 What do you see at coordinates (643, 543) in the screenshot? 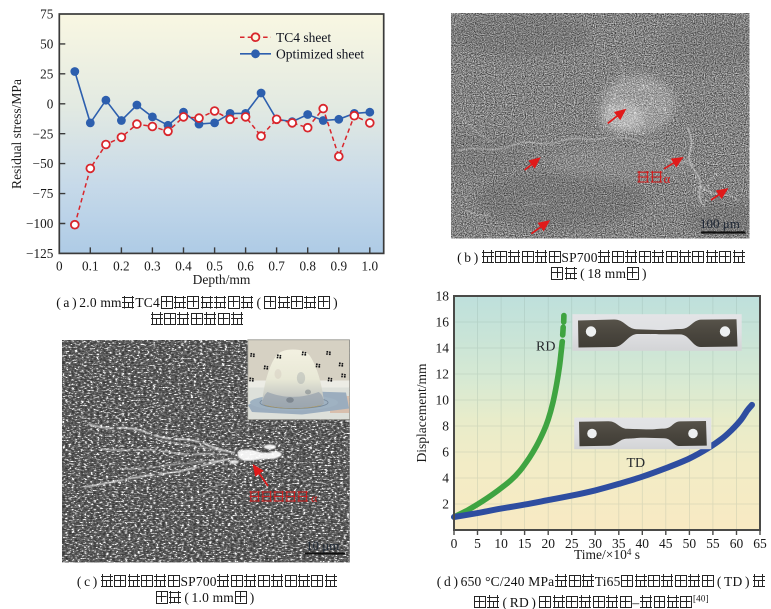
I see `svg-text: 40` at bounding box center [643, 543].